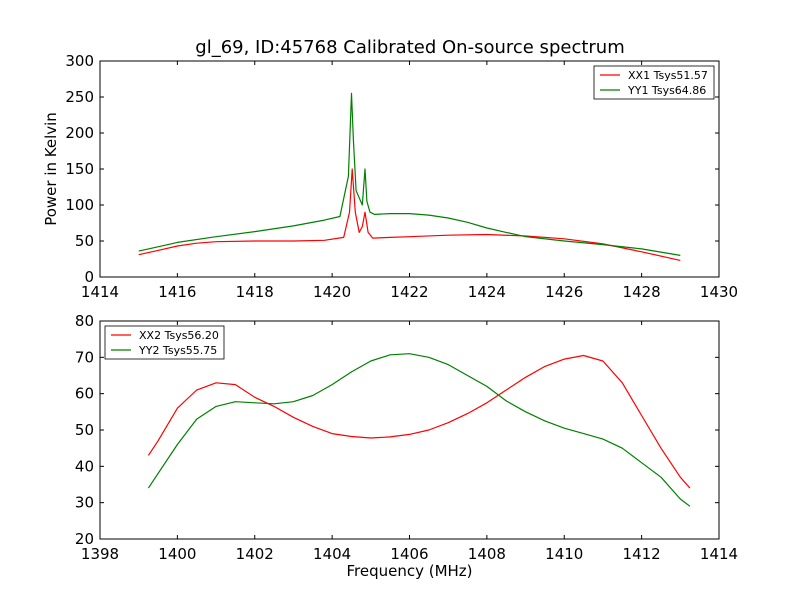  What do you see at coordinates (564, 292) in the screenshot?
I see `x-tick-label: 1426` at bounding box center [564, 292].